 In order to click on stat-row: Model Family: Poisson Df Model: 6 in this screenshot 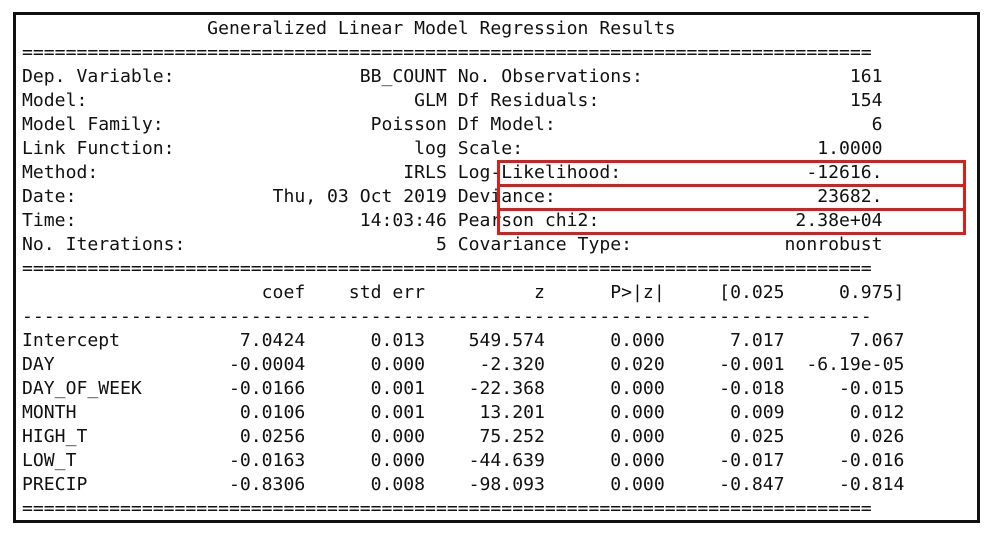, I will do `click(452, 124)`.